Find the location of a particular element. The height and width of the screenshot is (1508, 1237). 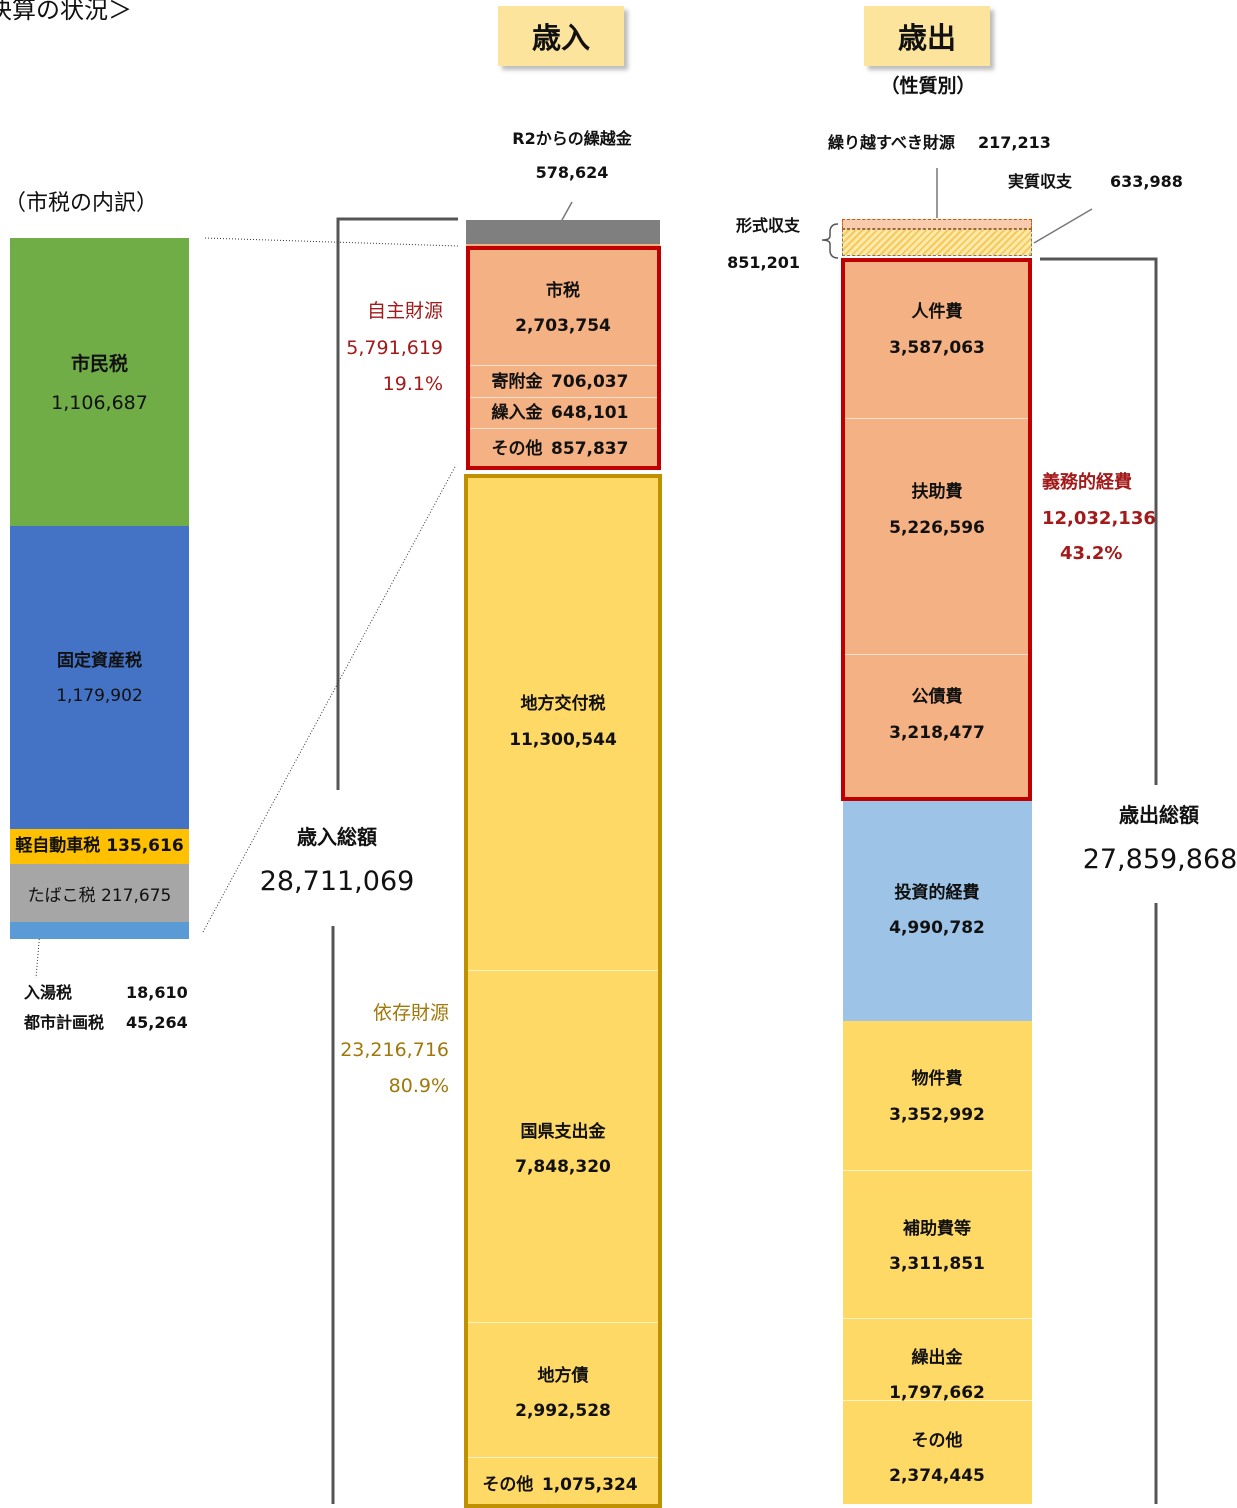

revenue-total-label: 歳入総額 is located at coordinates (337, 837).